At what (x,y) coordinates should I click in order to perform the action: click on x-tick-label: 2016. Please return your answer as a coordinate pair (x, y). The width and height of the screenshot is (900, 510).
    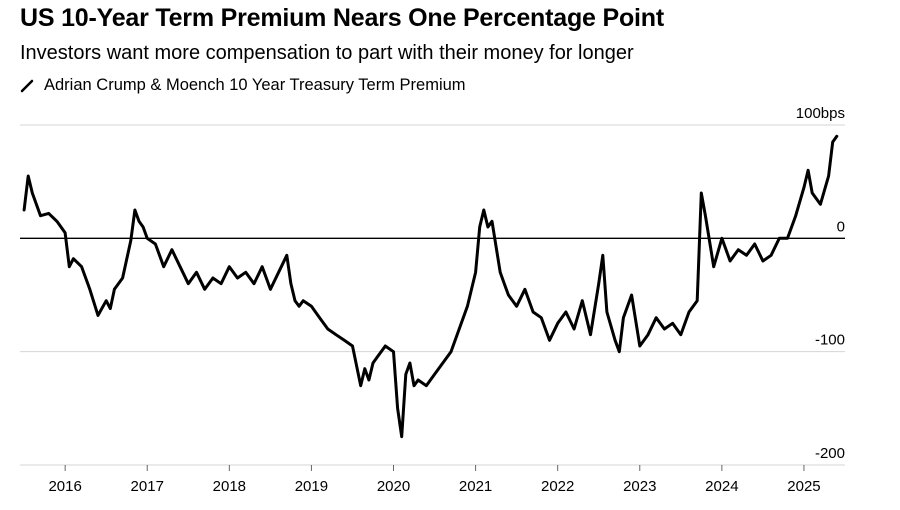
    Looking at the image, I should click on (64, 486).